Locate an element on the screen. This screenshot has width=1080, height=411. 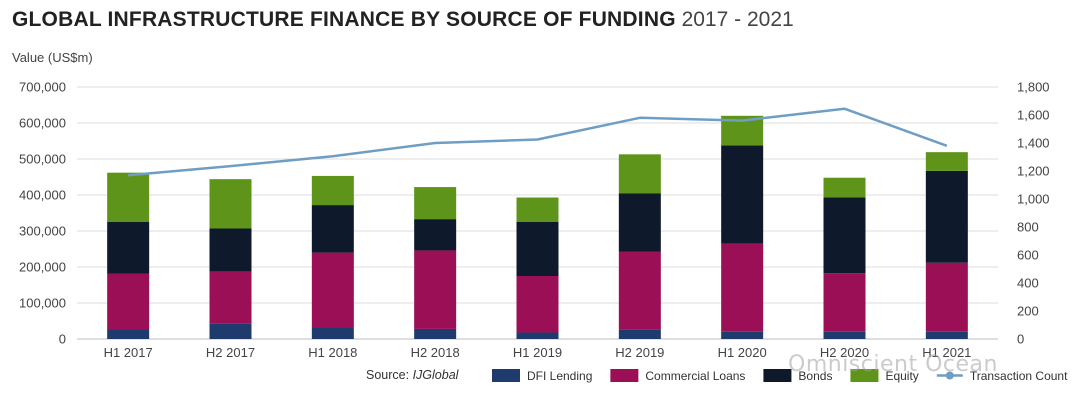
x-tick-label: H1 2018 is located at coordinates (332, 352).